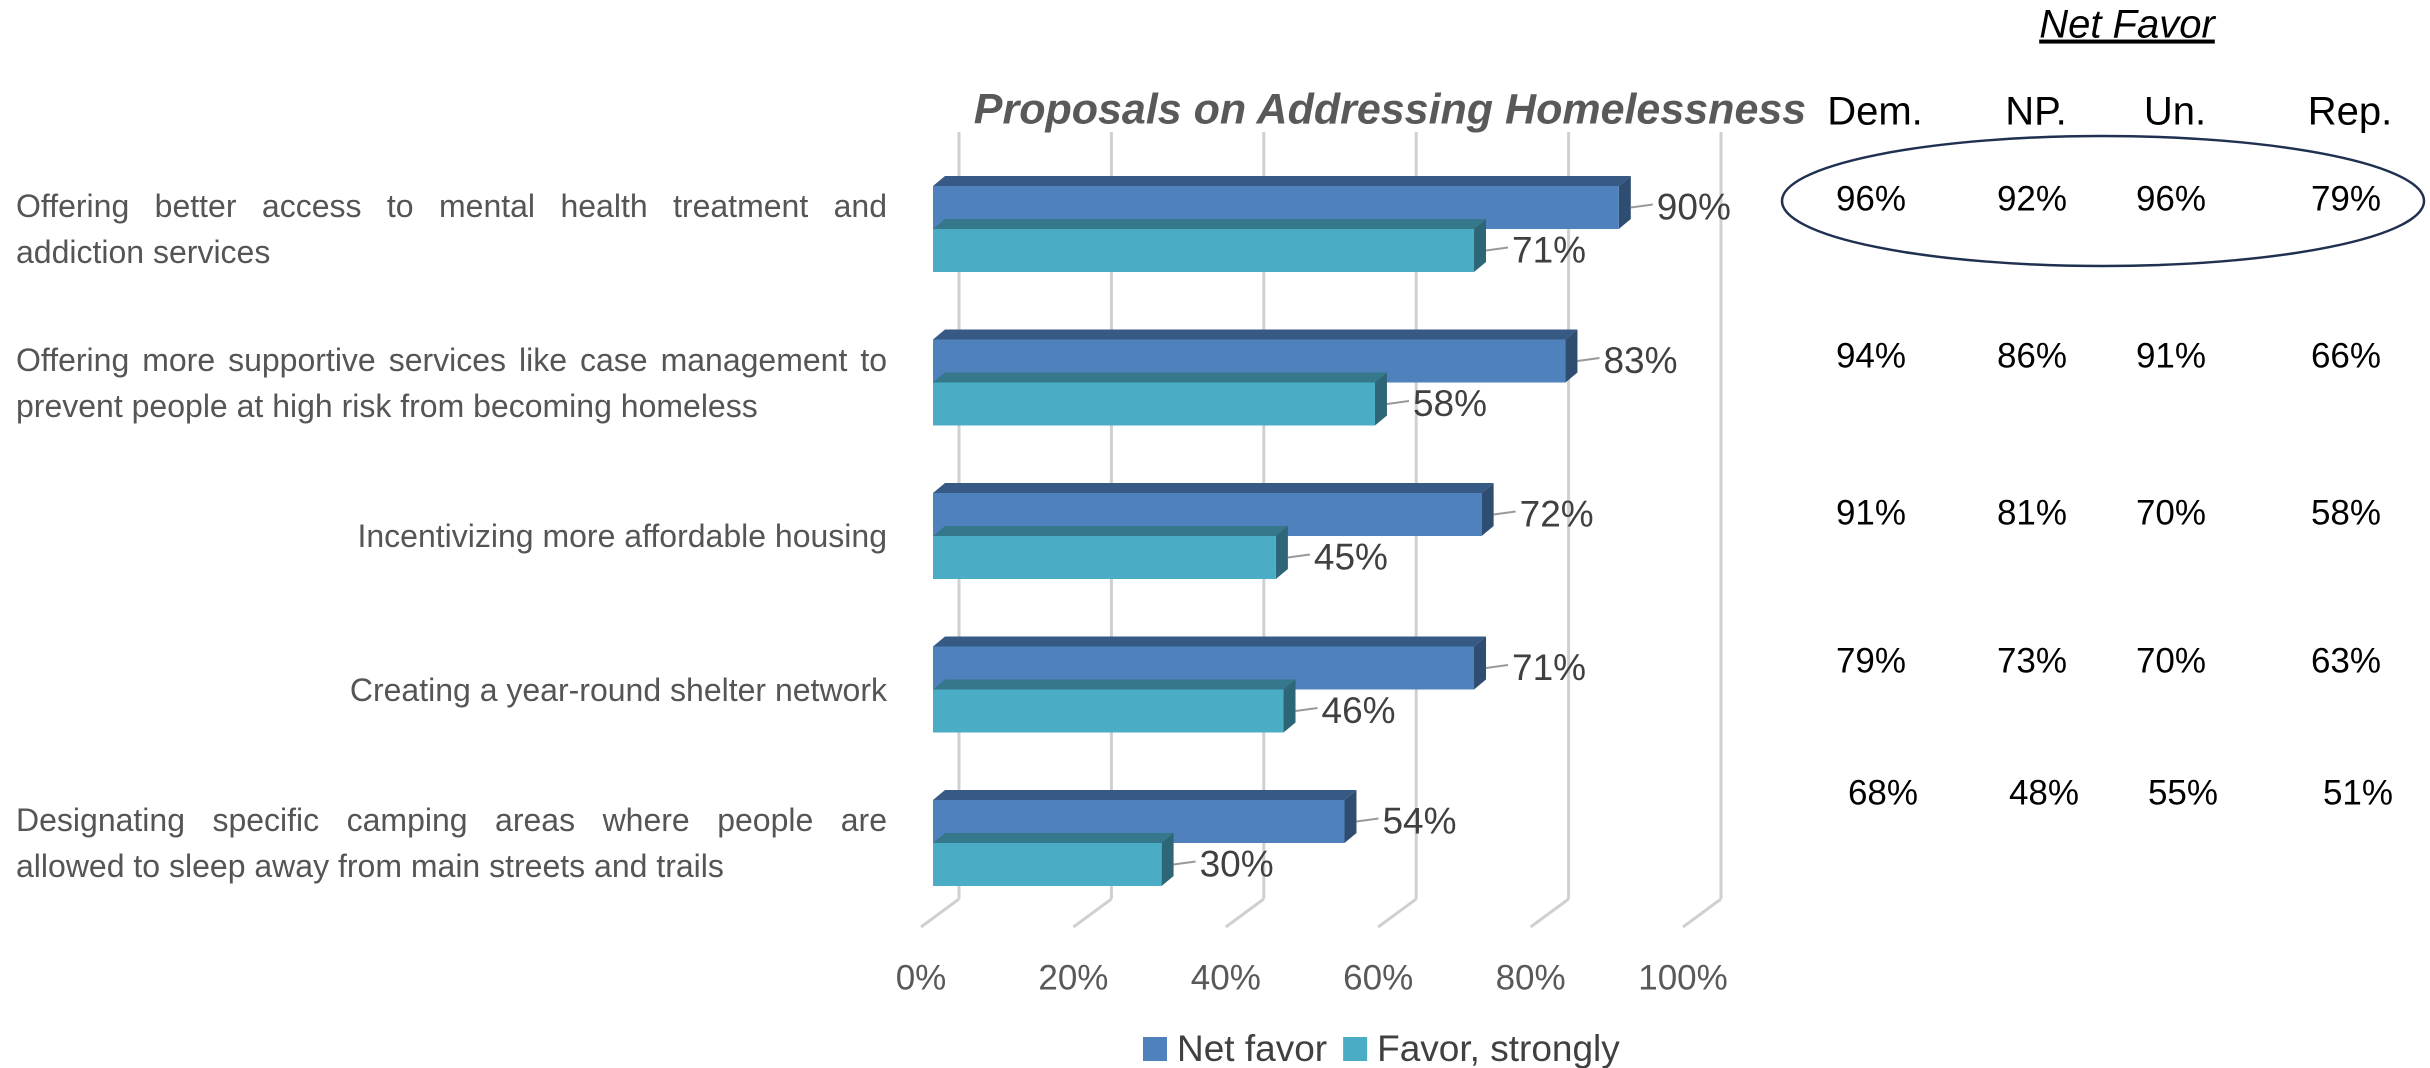 The width and height of the screenshot is (2430, 1068). Describe the element at coordinates (2346, 512) in the screenshot. I see `table-cell: 58%` at that location.